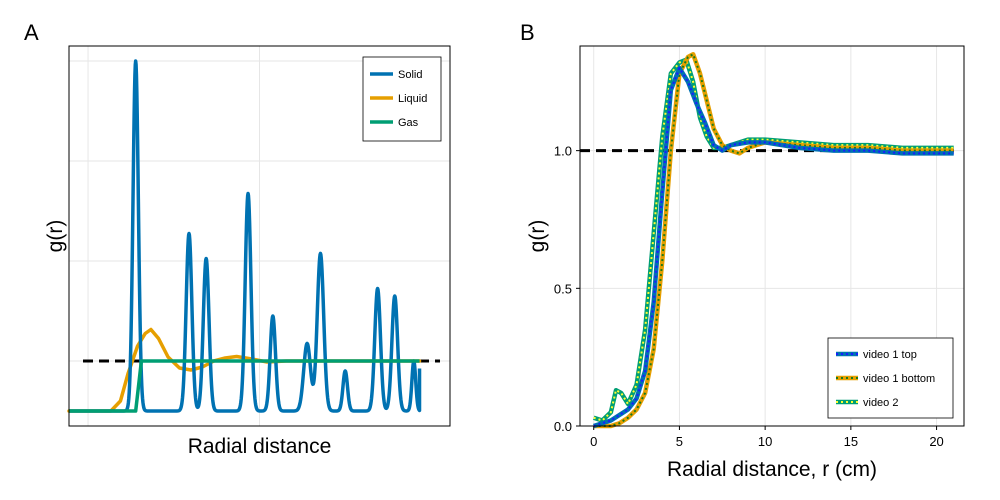  What do you see at coordinates (260, 446) in the screenshot?
I see `panel-a-xlabel: Radial distance` at bounding box center [260, 446].